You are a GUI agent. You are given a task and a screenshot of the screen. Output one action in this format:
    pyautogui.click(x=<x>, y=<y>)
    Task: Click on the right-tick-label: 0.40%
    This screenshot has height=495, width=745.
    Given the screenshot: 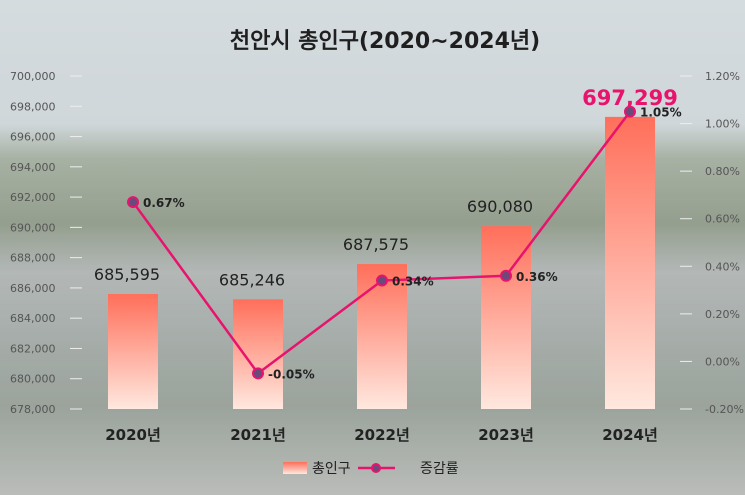 What is the action you would take?
    pyautogui.click(x=722, y=266)
    